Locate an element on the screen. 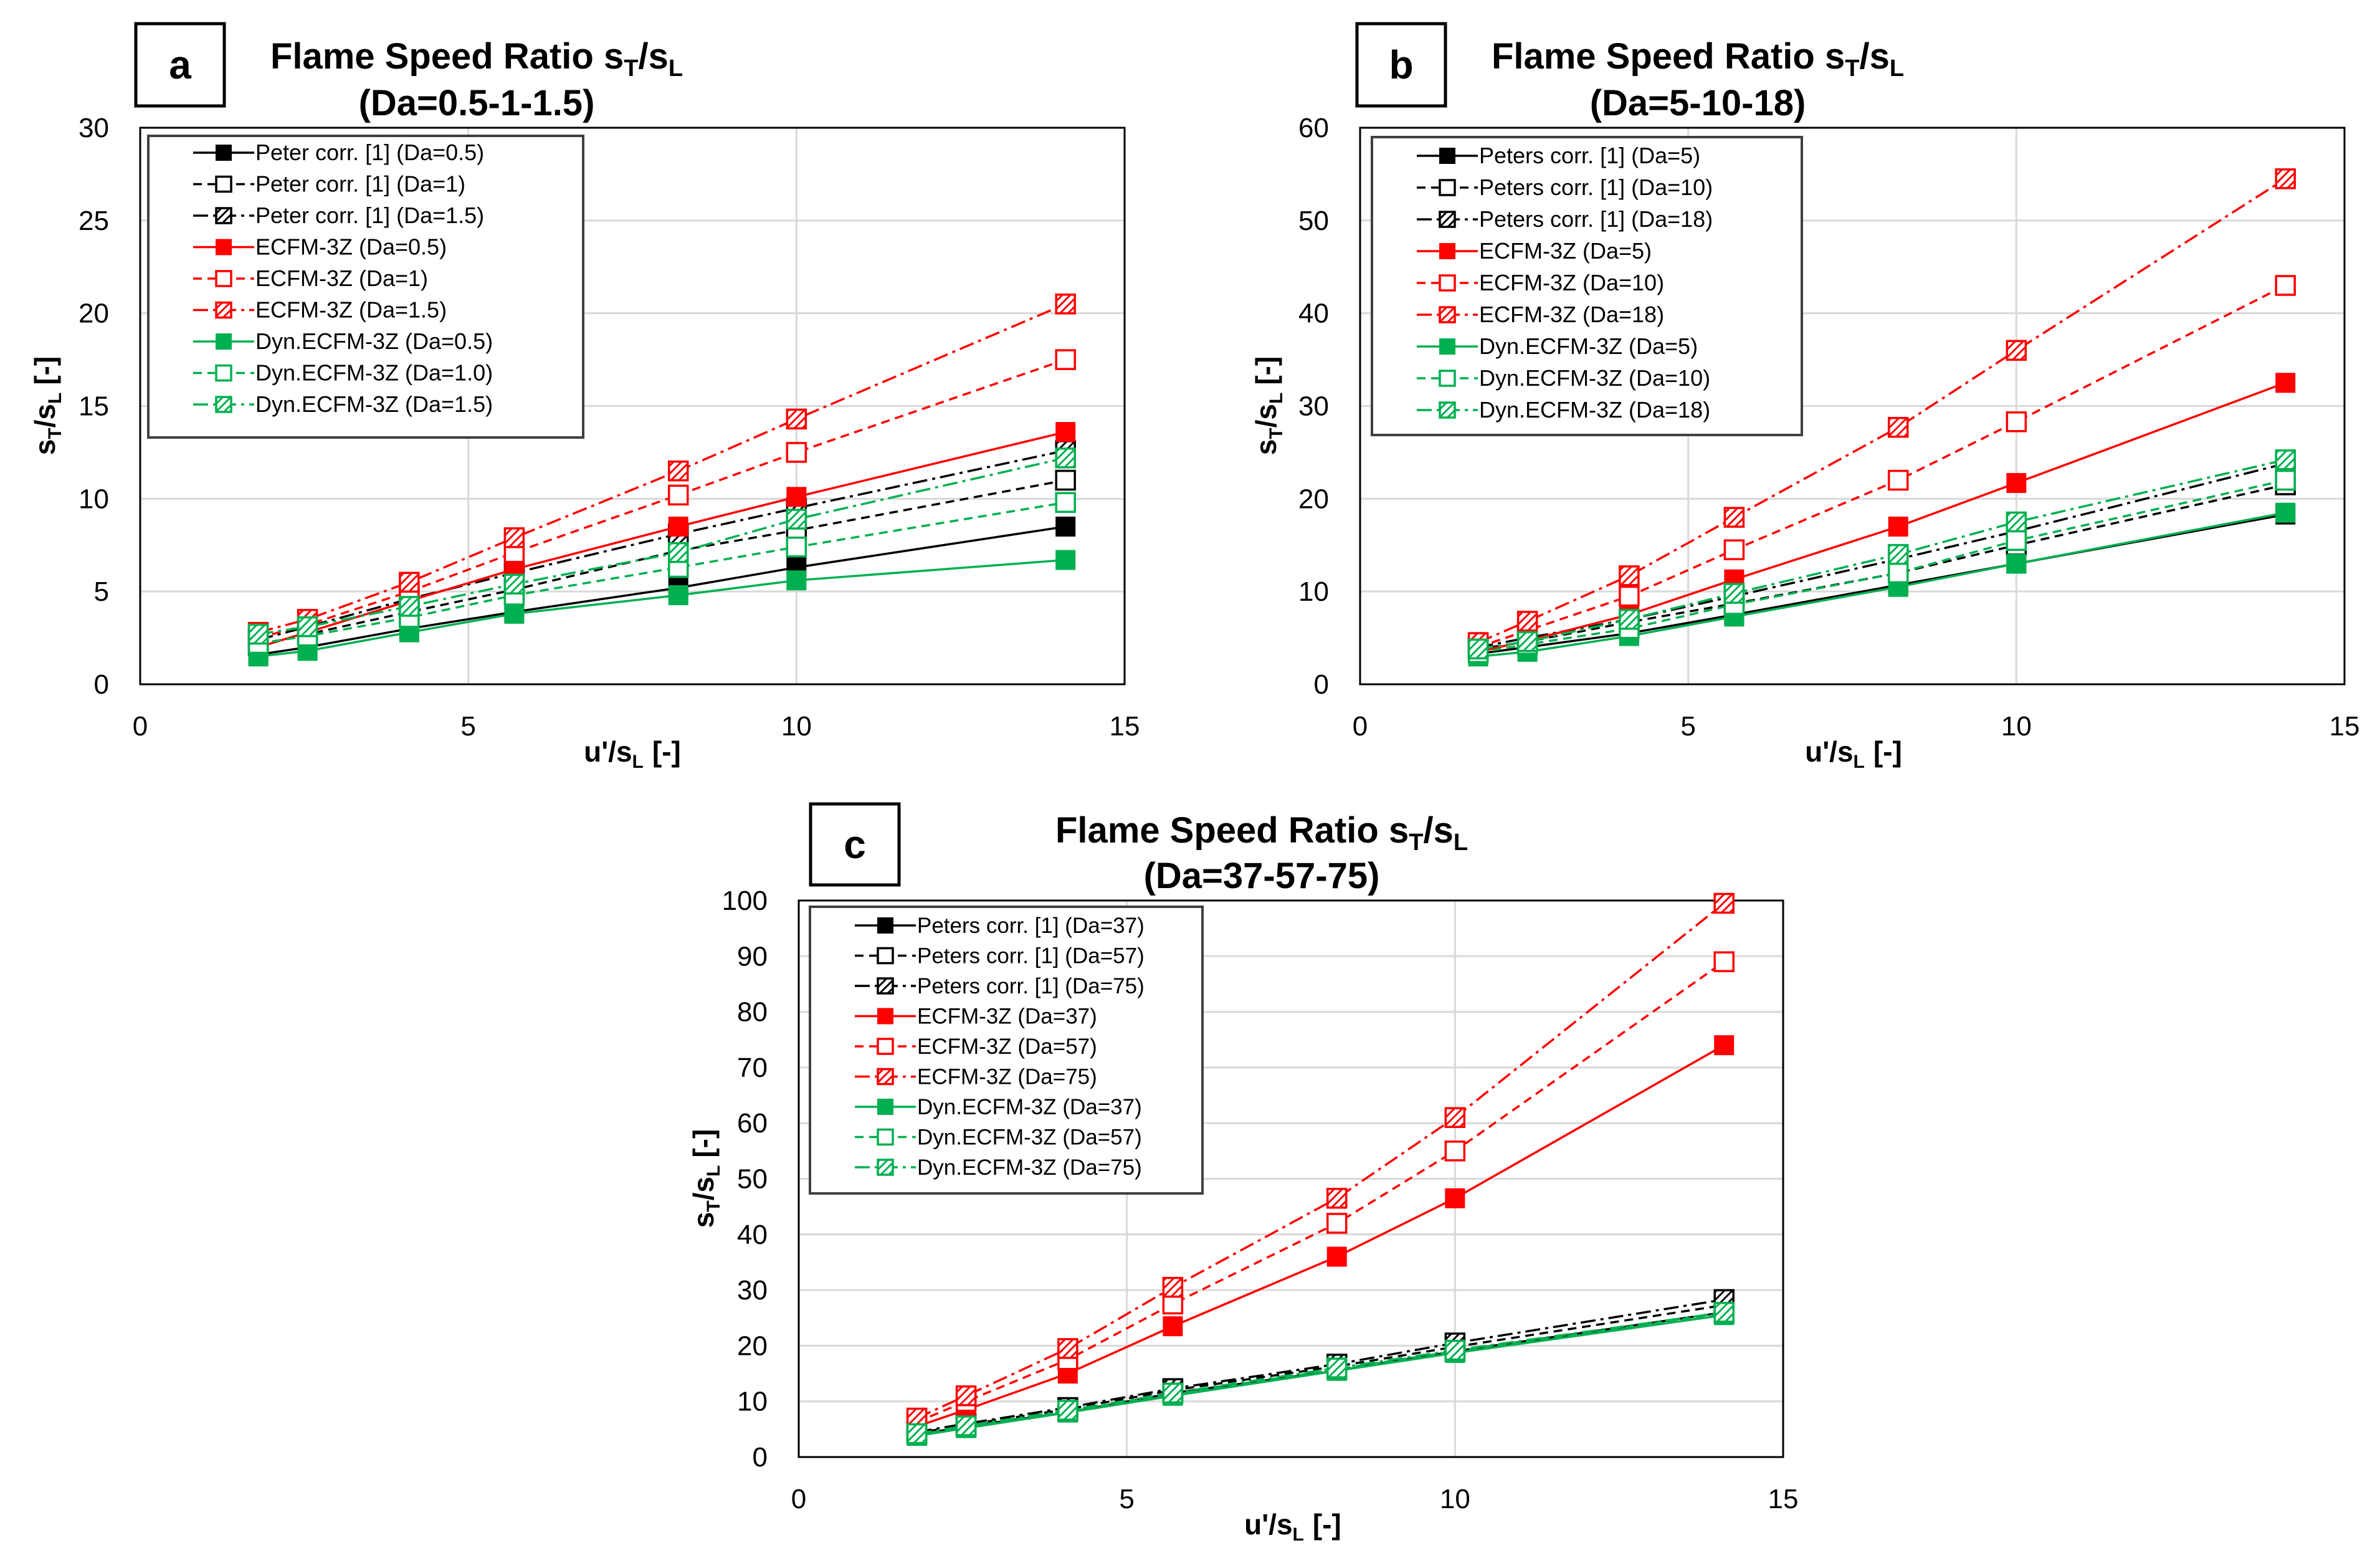 The image size is (2380, 1558). legend-item: Peter corr. [1] (Da=1) is located at coordinates (329, 184).